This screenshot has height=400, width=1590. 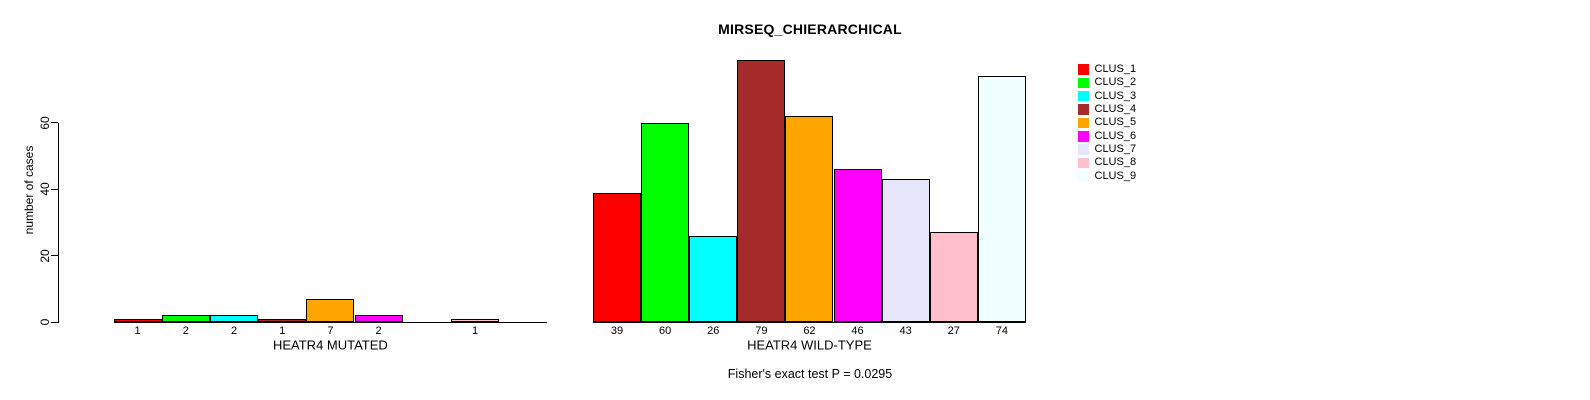 I want to click on footer-stat: Fisher's exact test P = 0.0295, so click(x=810, y=374).